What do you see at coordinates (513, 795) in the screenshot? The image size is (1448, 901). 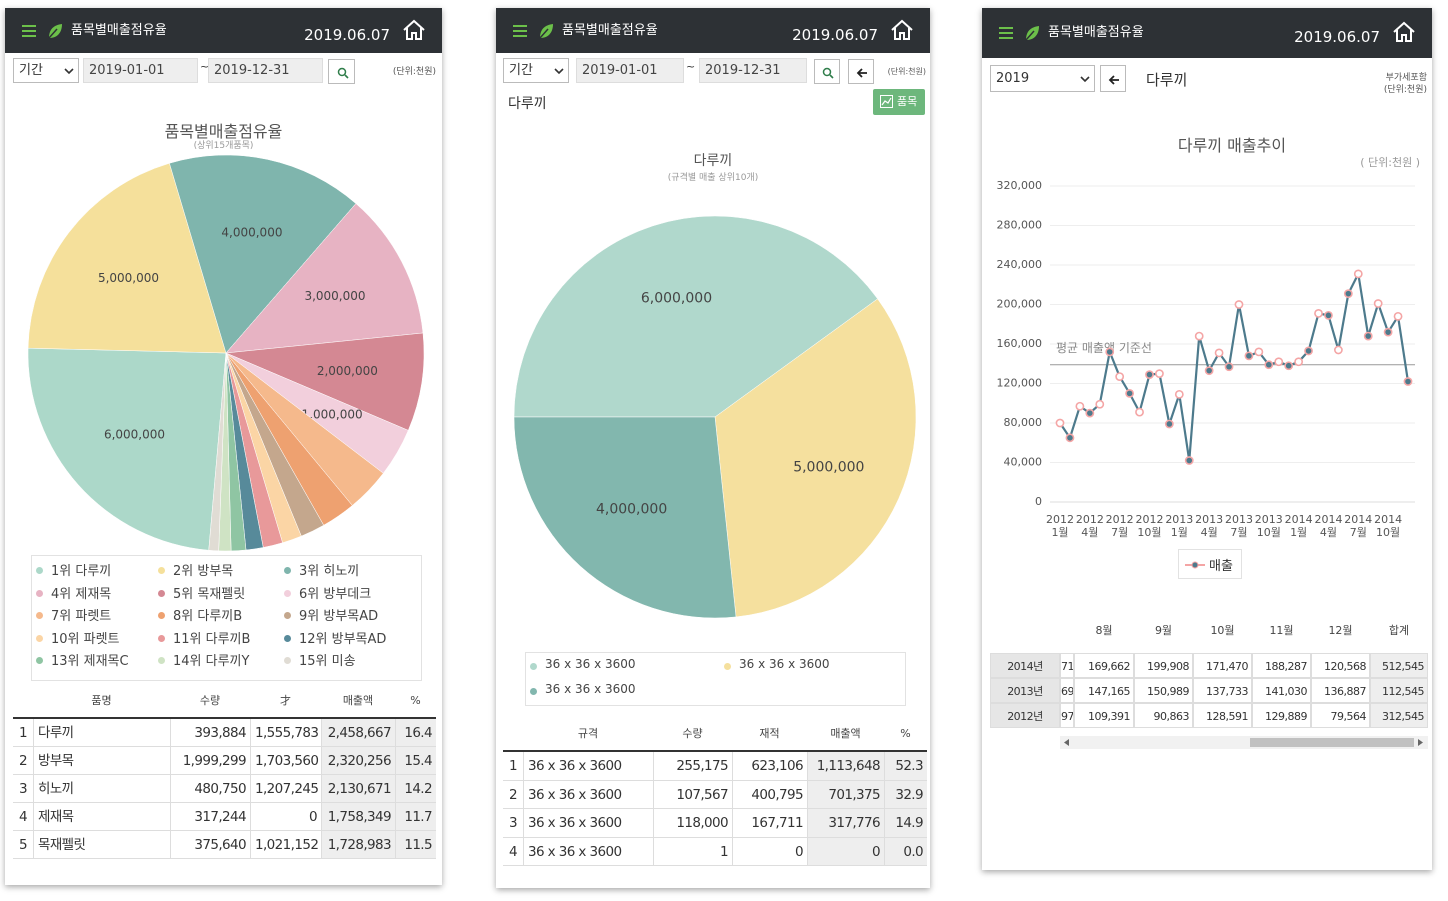 I see `table-cell: 2` at bounding box center [513, 795].